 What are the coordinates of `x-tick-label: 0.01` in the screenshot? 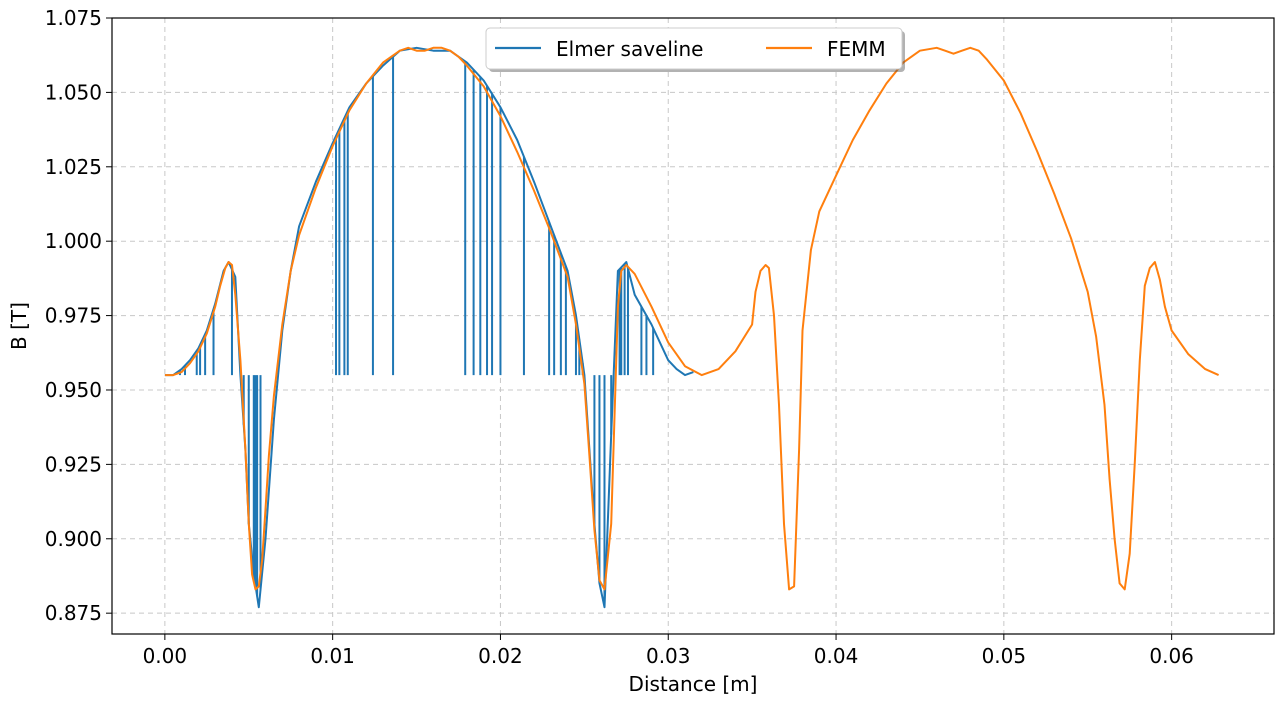 It's located at (332, 656).